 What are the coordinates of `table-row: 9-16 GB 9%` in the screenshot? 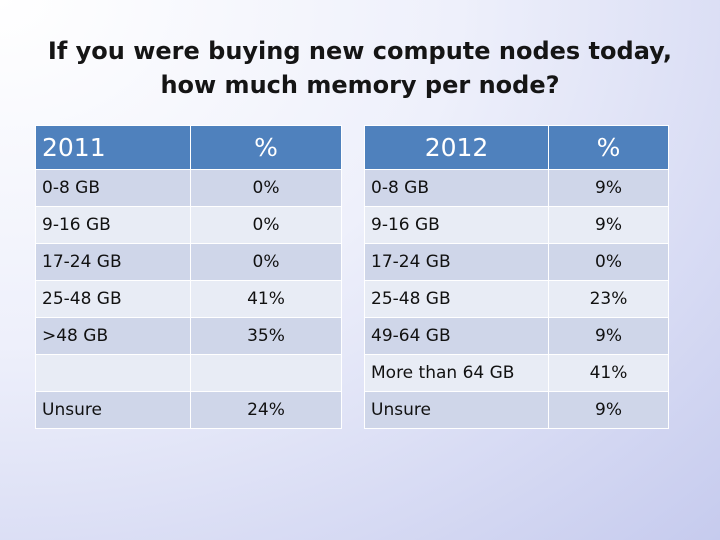 It's located at (516, 225).